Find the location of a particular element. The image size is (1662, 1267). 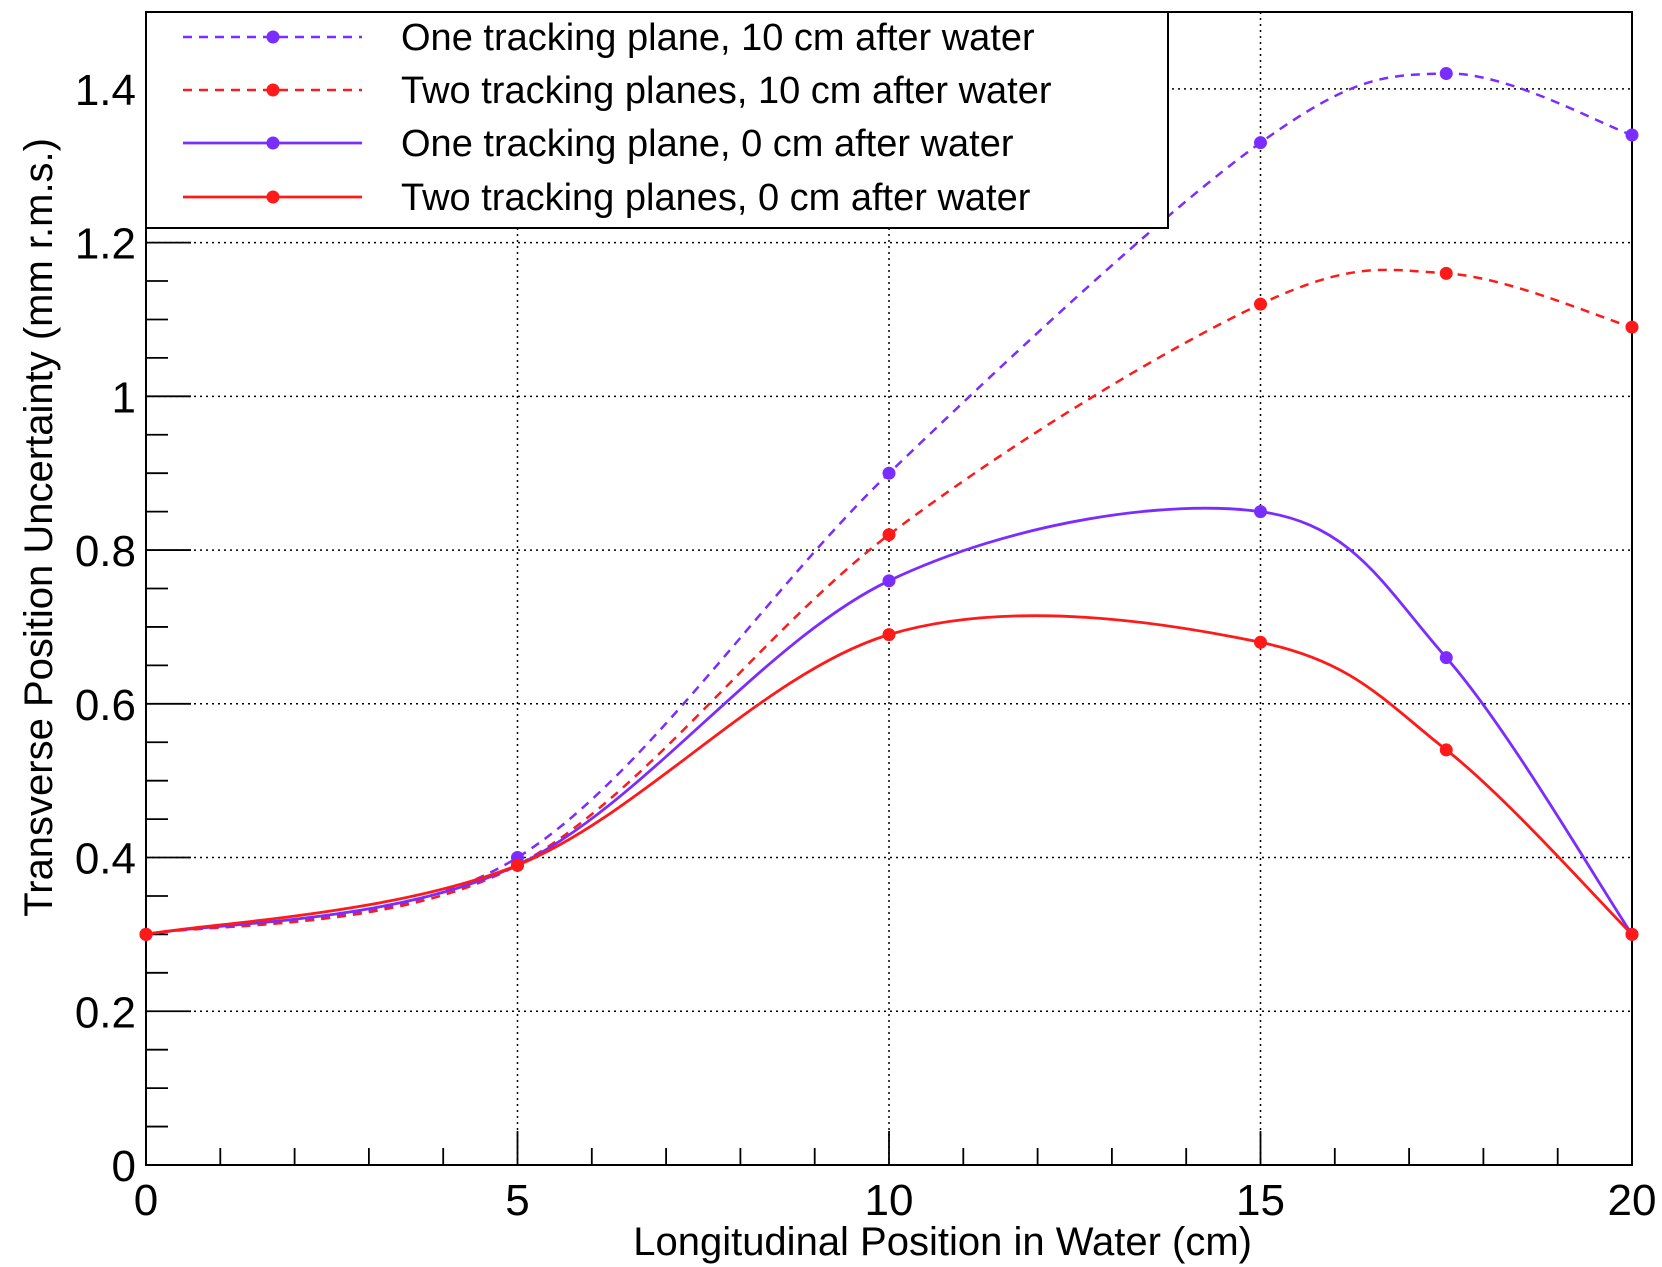

legend-box is located at coordinates (657, 120).